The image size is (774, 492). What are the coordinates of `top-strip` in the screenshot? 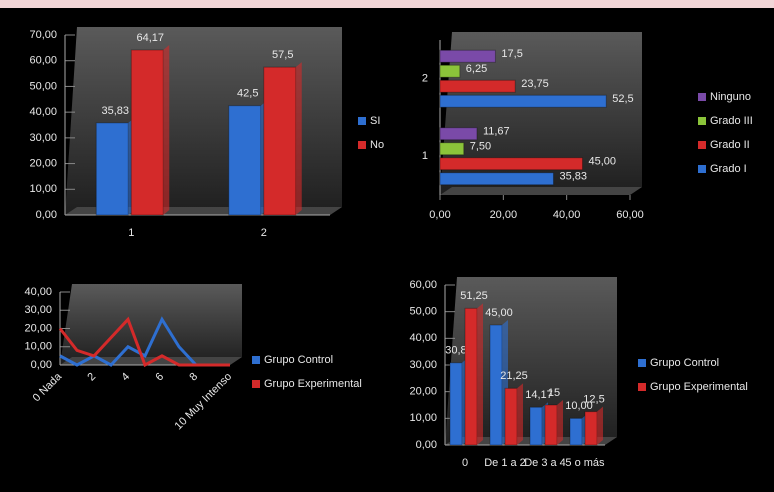 It's located at (387, 4).